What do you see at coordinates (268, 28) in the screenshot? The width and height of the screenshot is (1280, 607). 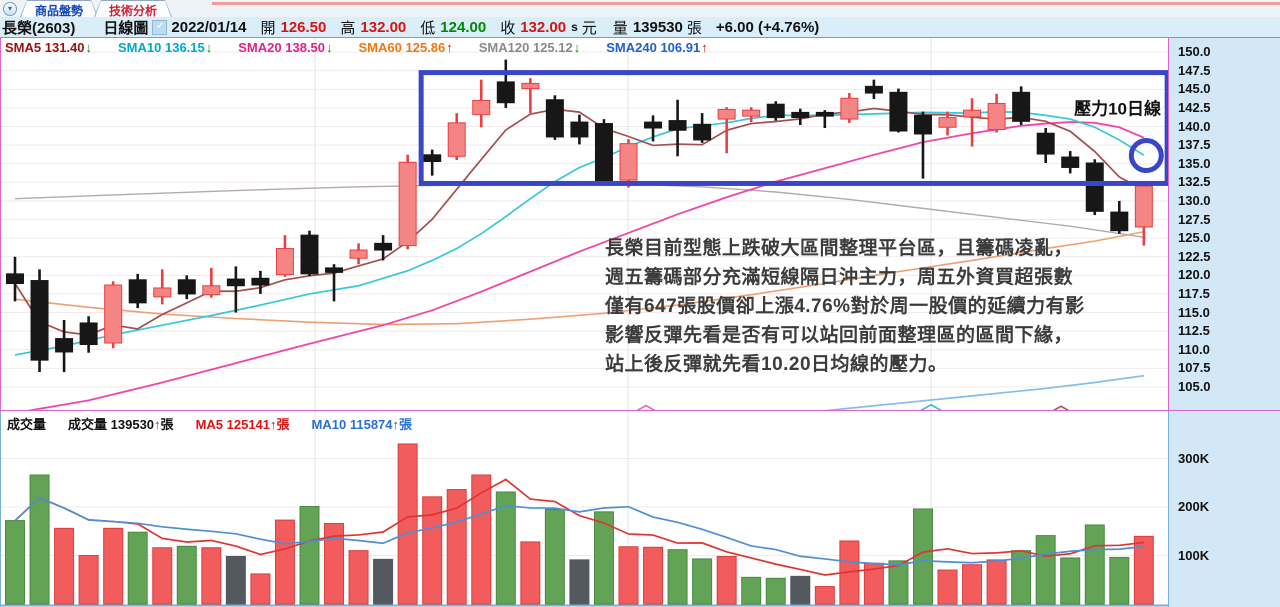 I see `open-label: 開` at bounding box center [268, 28].